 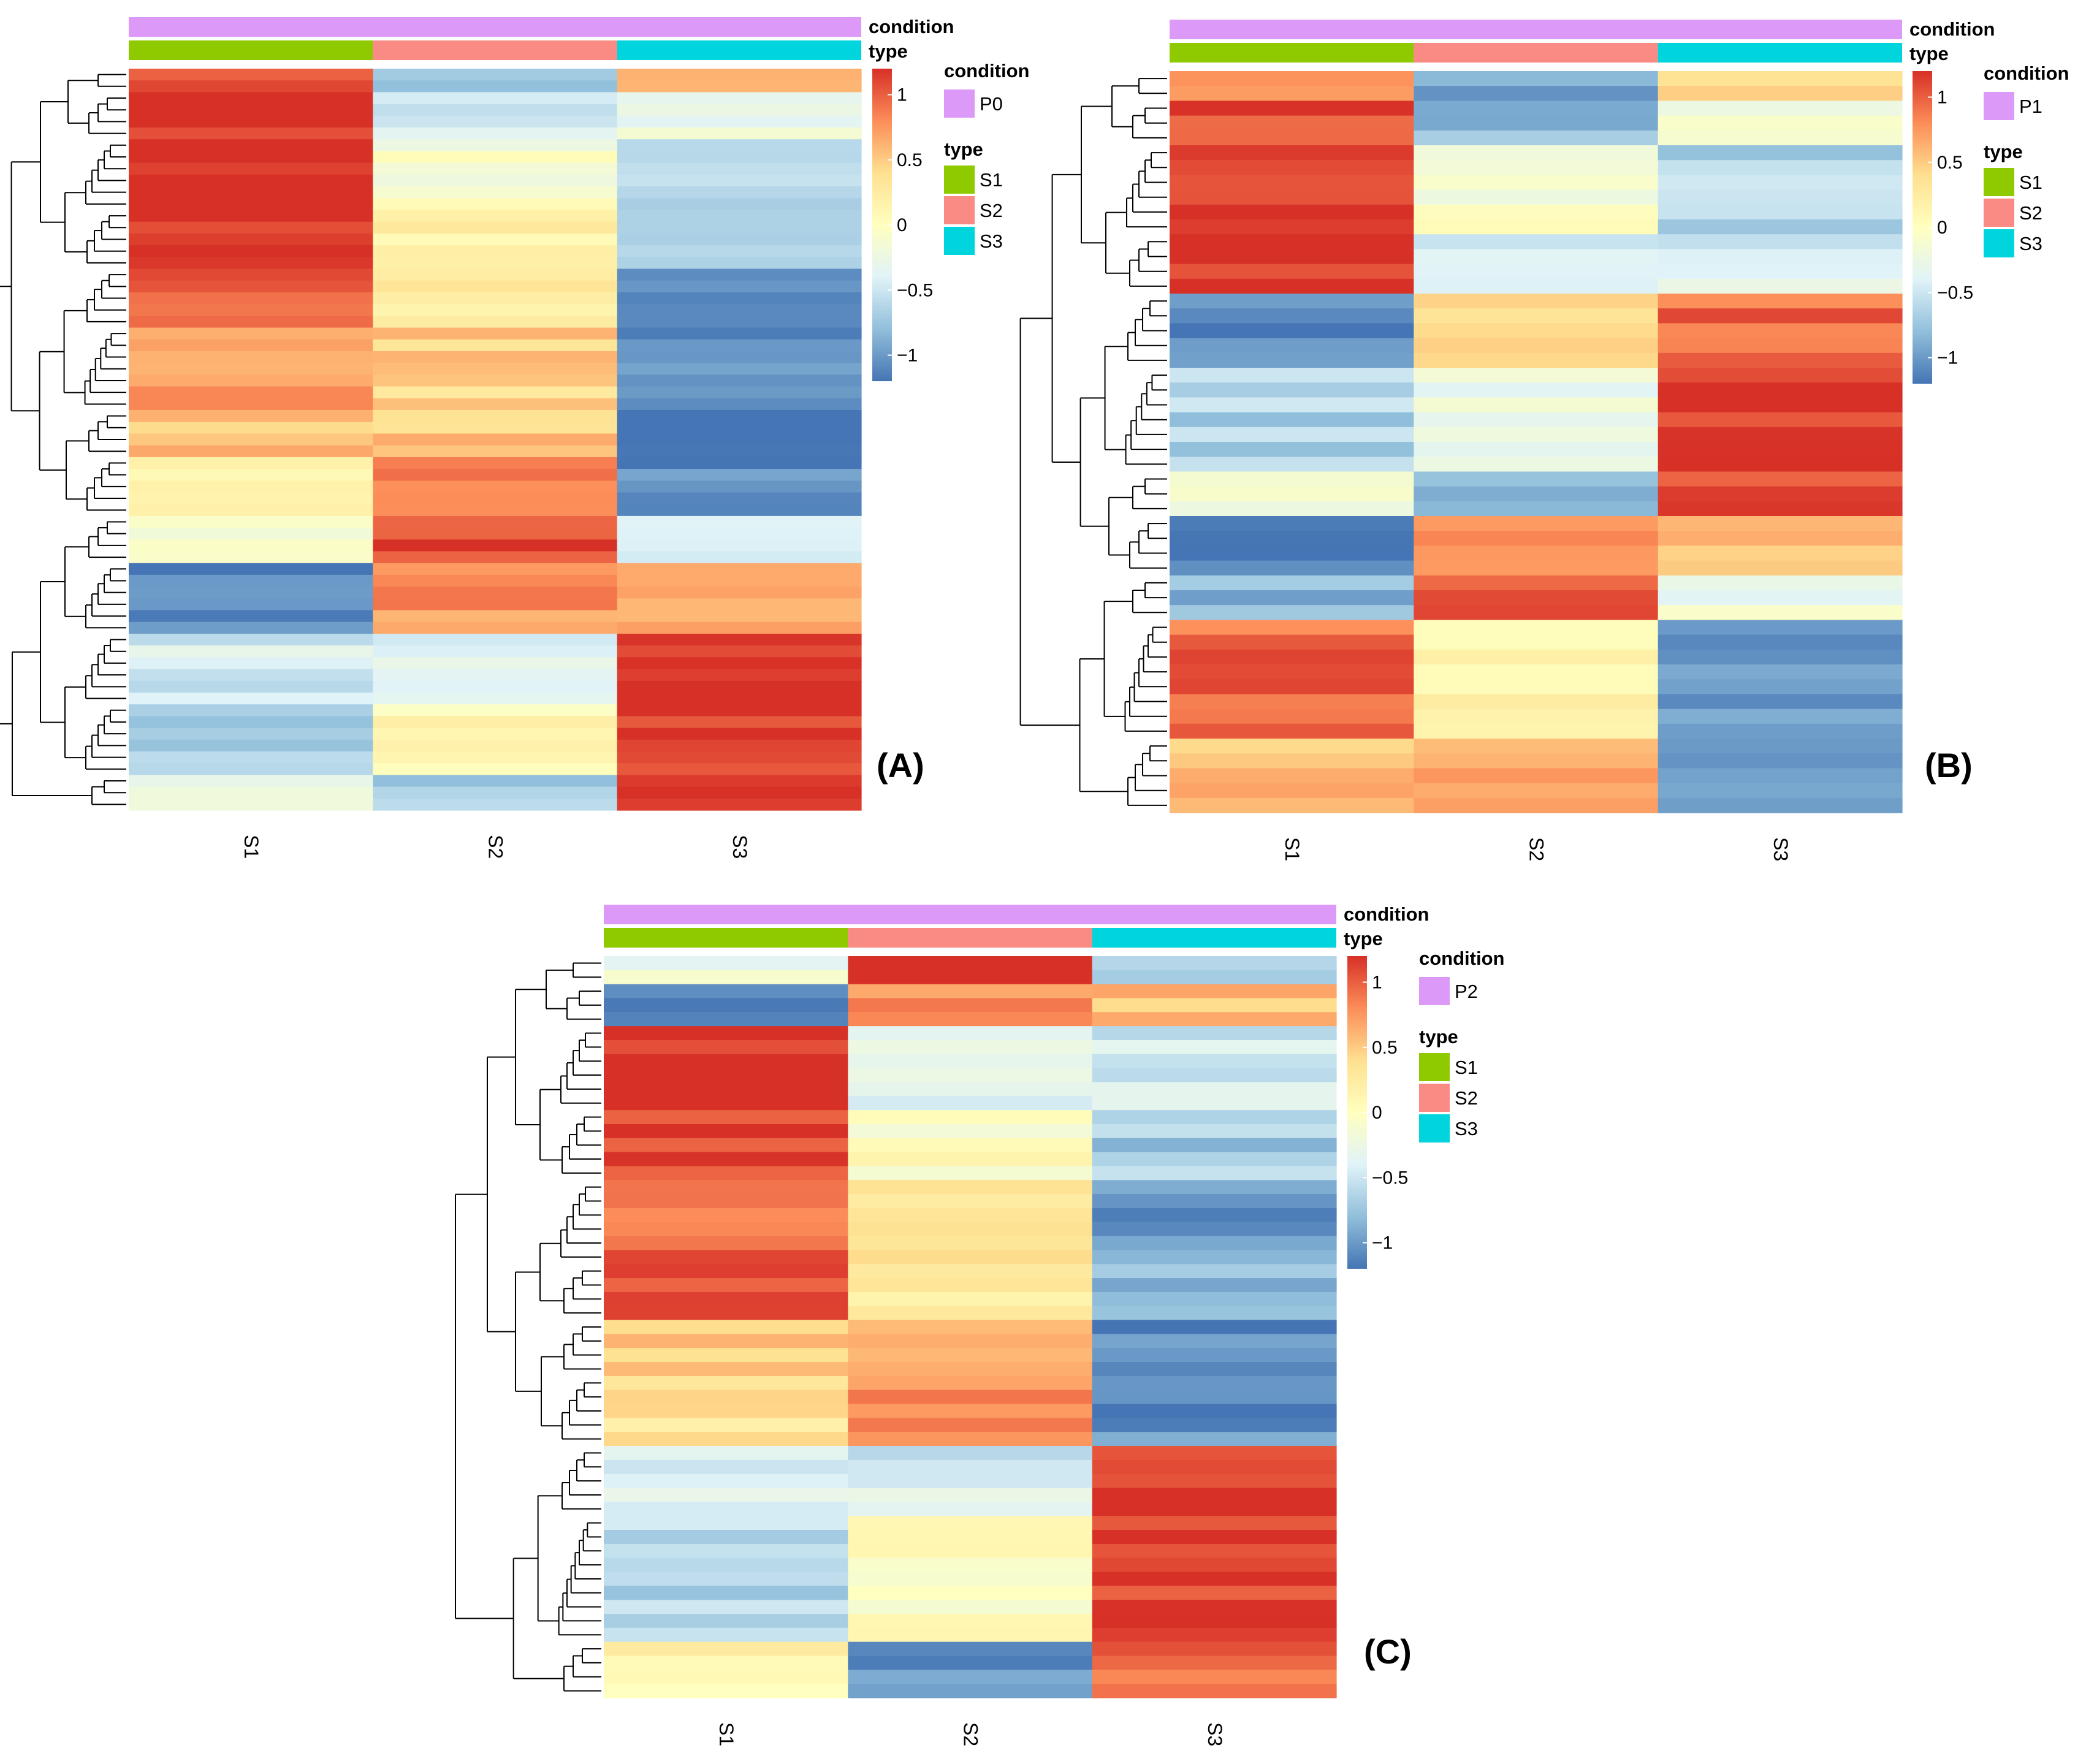 What do you see at coordinates (1388, 1651) in the screenshot?
I see `panel-label: (C)` at bounding box center [1388, 1651].